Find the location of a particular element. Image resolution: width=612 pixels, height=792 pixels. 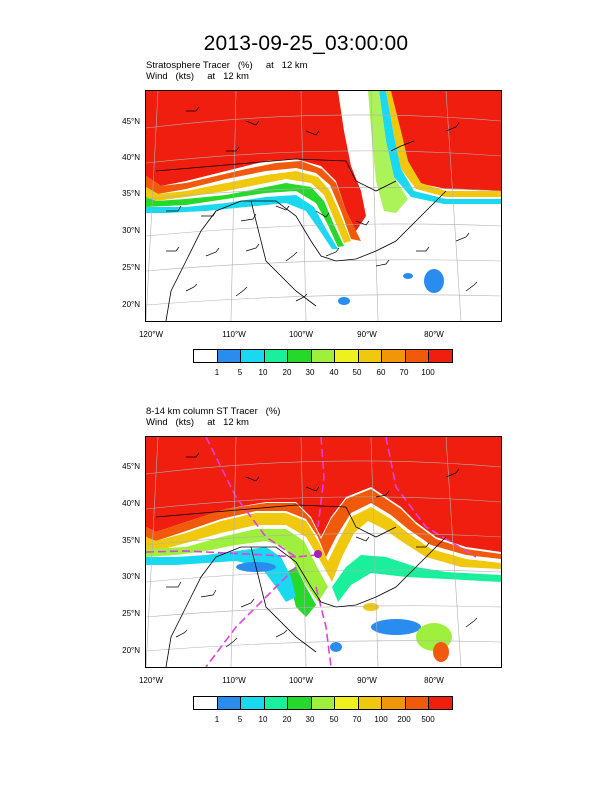

panel2-lat-label: 25°N is located at coordinates (131, 613).